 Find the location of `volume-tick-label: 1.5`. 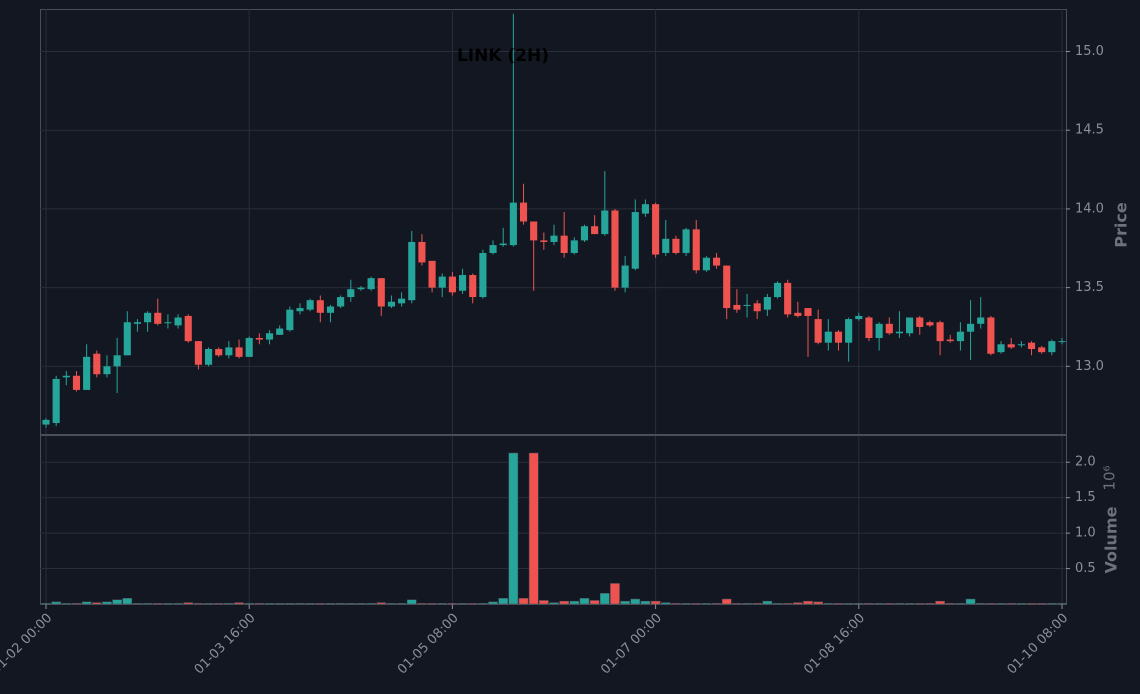

volume-tick-label: 1.5 is located at coordinates (1085, 497).